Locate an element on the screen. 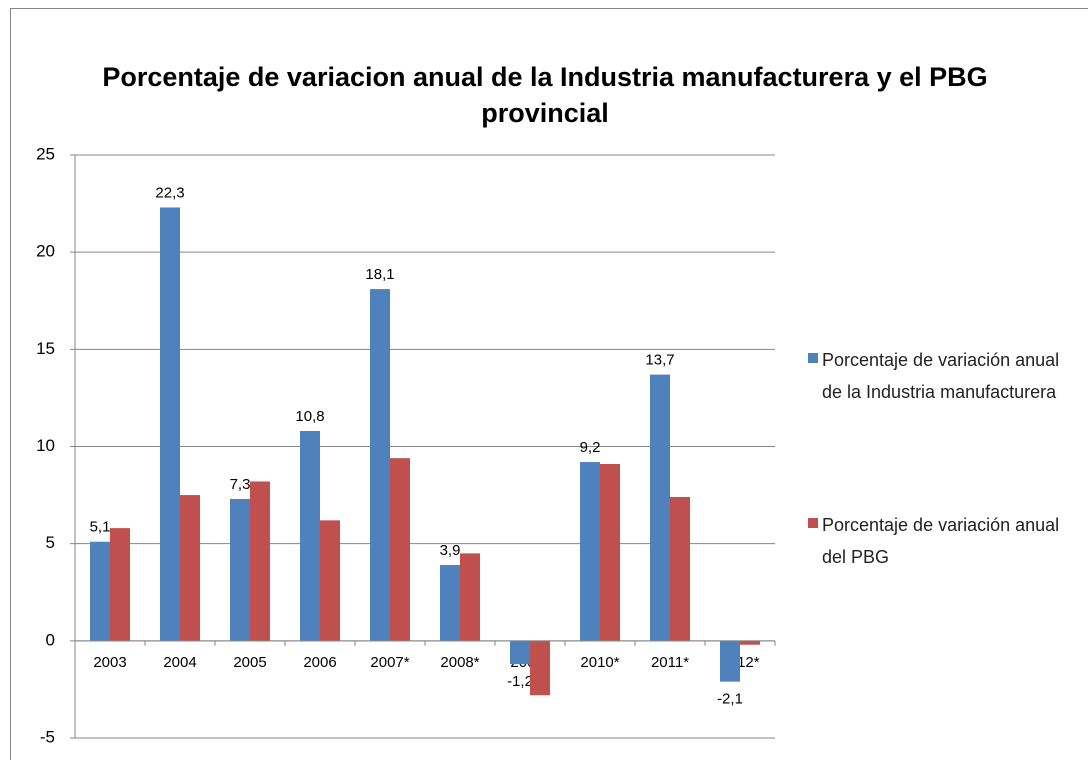  data-label: -1,2 is located at coordinates (520, 681).